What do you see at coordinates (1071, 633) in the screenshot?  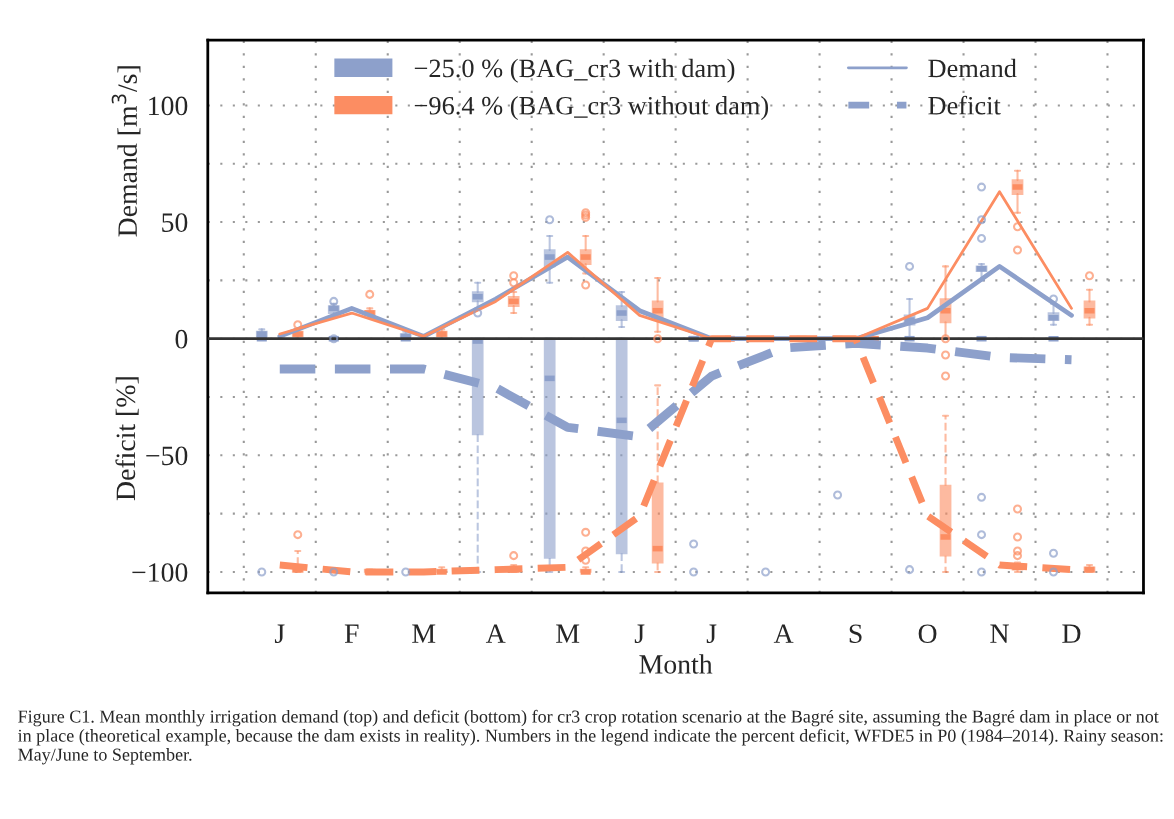 I see `x-tick-label: D` at bounding box center [1071, 633].